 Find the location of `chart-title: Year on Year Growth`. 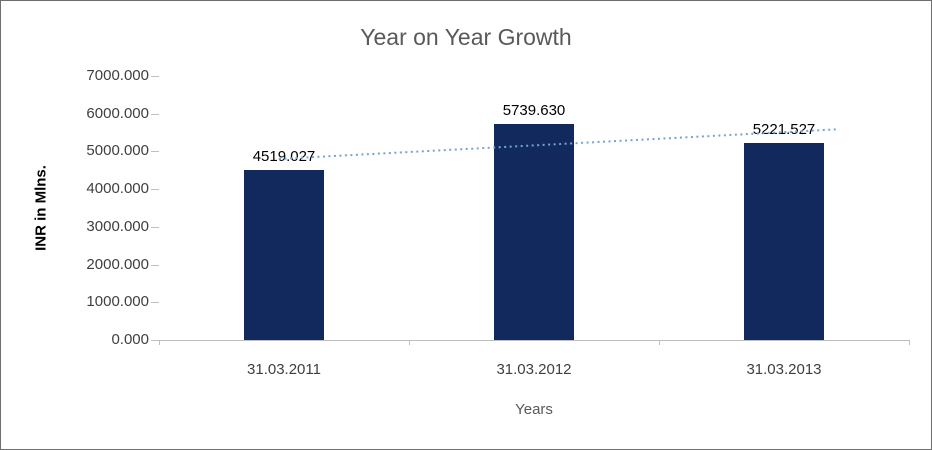

chart-title: Year on Year Growth is located at coordinates (466, 37).